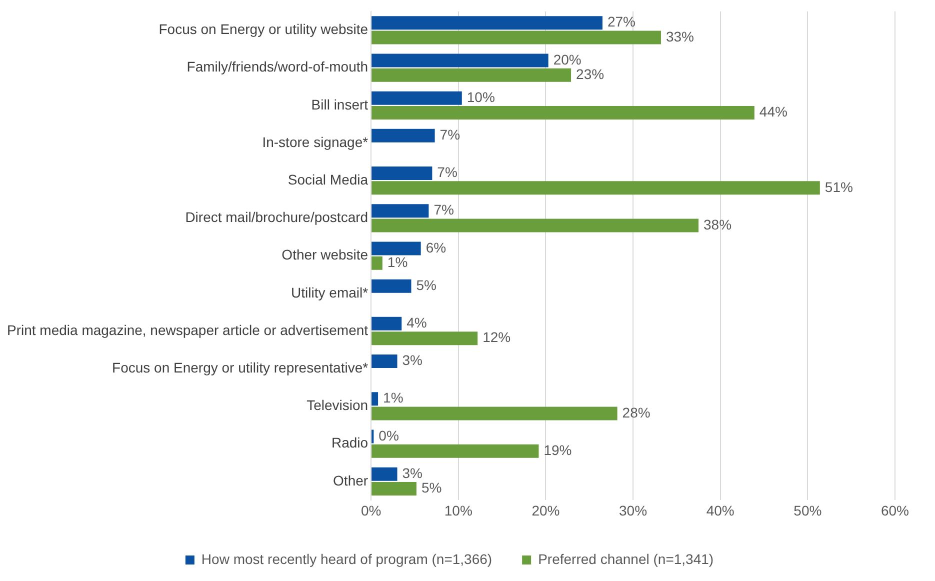 This screenshot has height=581, width=935. I want to click on data-label: 20%, so click(567, 59).